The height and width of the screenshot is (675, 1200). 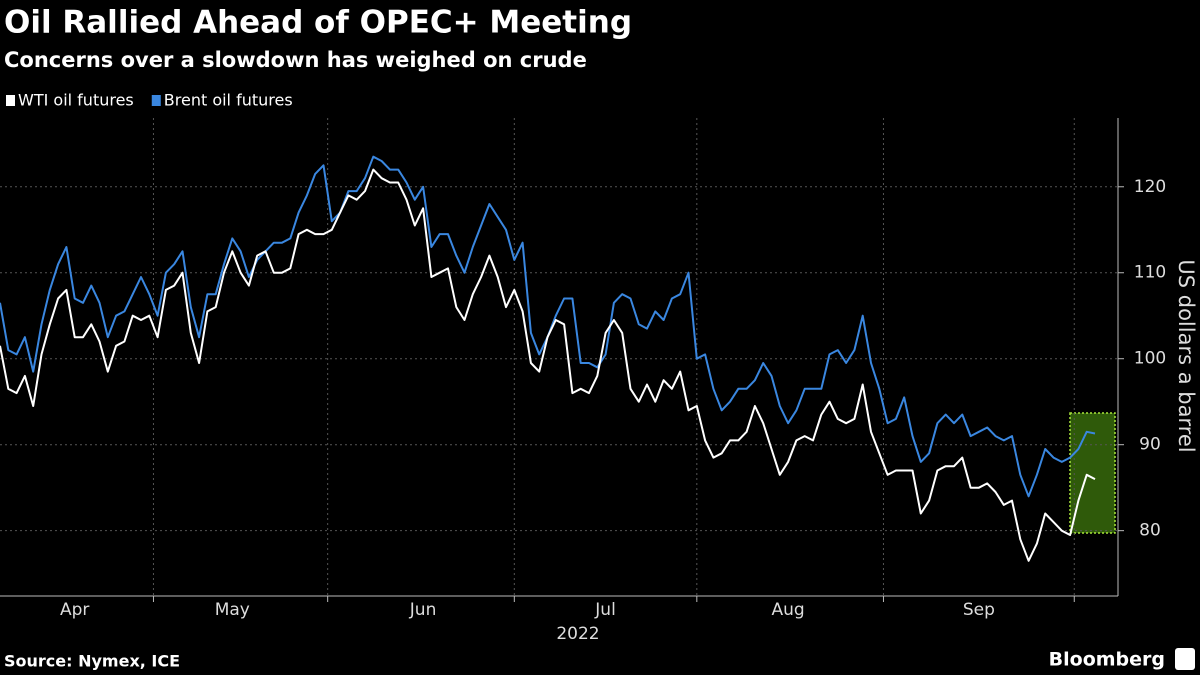 I want to click on x-tick-label: Jun, so click(x=423, y=610).